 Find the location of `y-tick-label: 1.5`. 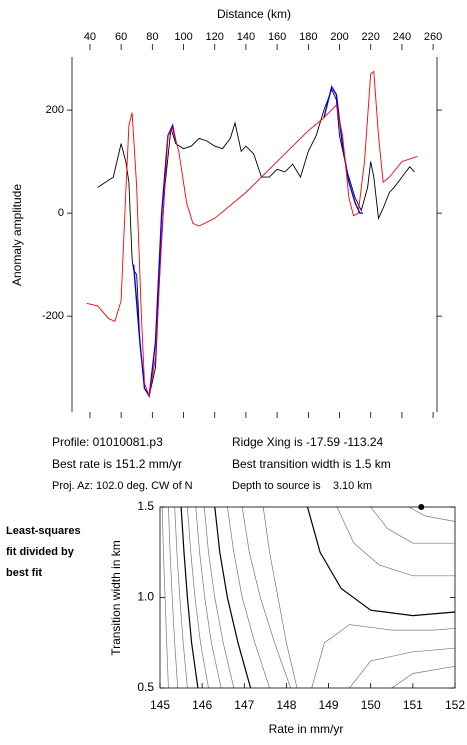

y-tick-label: 1.5 is located at coordinates (145, 506).